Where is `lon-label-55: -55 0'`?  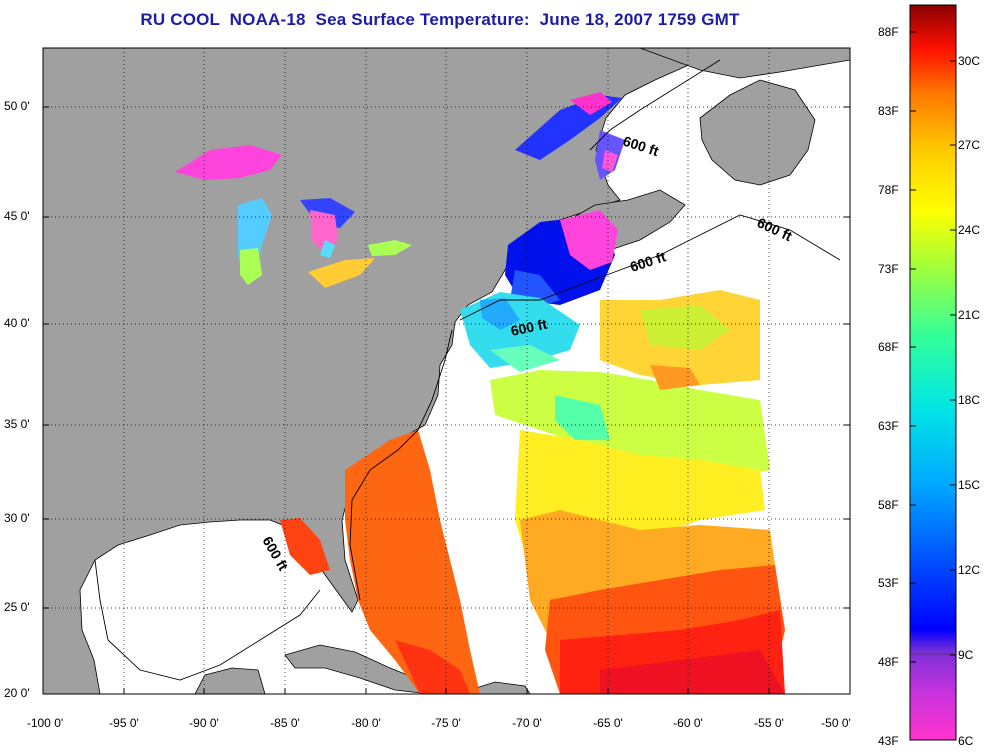 lon-label-55: -55 0' is located at coordinates (769, 723).